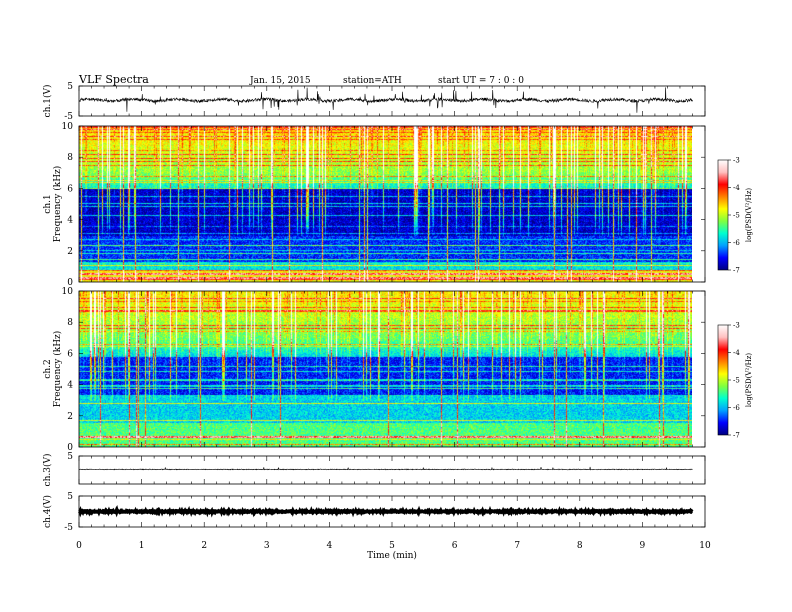 This screenshot has height=612, width=792. What do you see at coordinates (70, 283) in the screenshot?
I see `ch1_spec-y-tick-label: 0` at bounding box center [70, 283].